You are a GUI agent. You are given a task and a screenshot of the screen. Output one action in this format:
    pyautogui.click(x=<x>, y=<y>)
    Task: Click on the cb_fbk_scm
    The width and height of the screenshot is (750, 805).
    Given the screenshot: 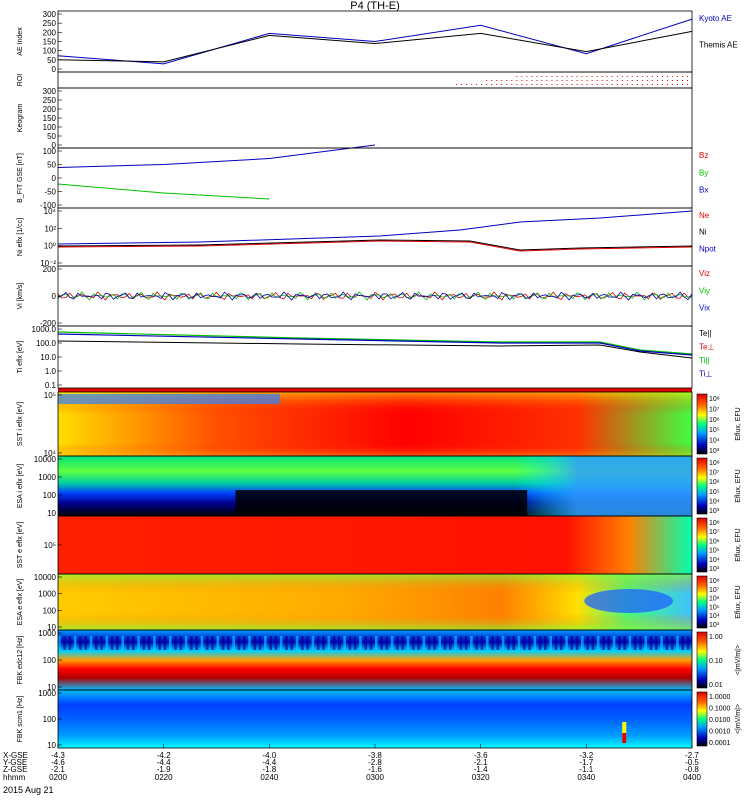 What is the action you would take?
    pyautogui.click(x=702, y=719)
    